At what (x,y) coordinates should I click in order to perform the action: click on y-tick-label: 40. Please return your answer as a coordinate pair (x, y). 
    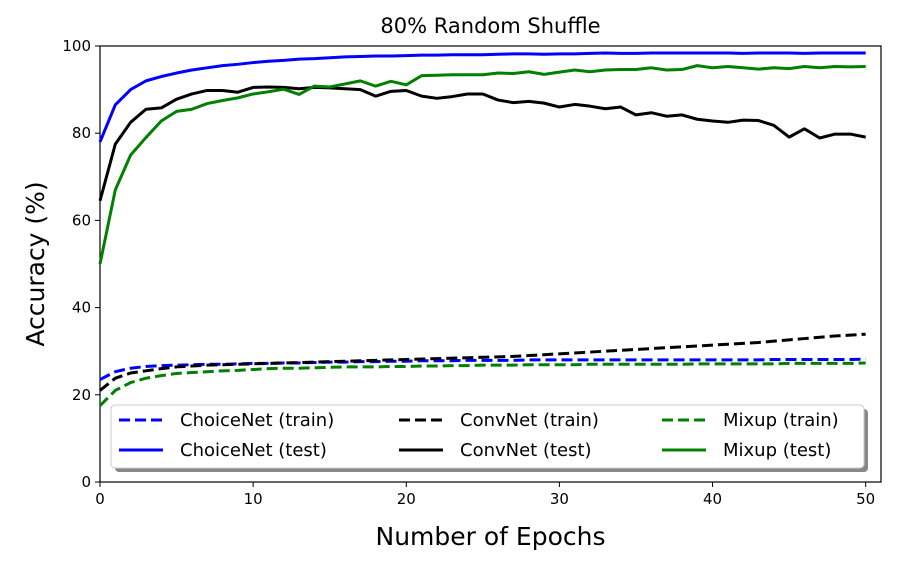
    Looking at the image, I should click on (81, 308).